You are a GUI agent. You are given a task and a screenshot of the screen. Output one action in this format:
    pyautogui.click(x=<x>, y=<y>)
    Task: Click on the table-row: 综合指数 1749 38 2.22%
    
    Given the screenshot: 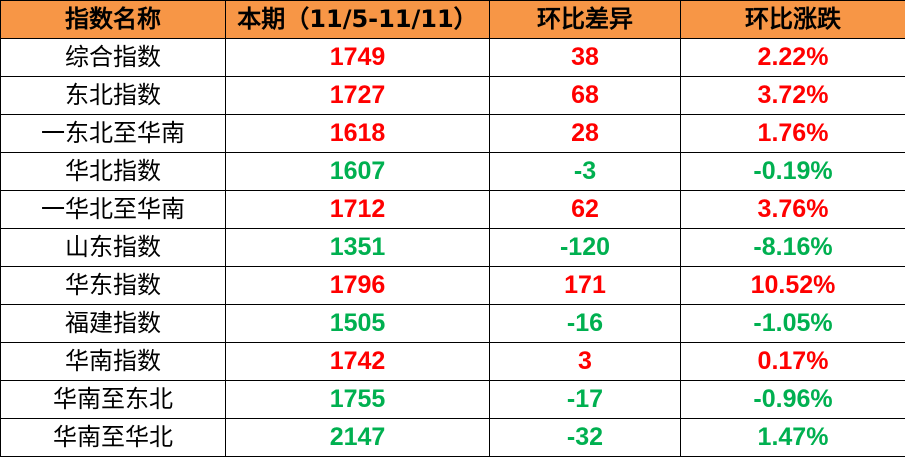 What is the action you would take?
    pyautogui.click(x=452, y=57)
    